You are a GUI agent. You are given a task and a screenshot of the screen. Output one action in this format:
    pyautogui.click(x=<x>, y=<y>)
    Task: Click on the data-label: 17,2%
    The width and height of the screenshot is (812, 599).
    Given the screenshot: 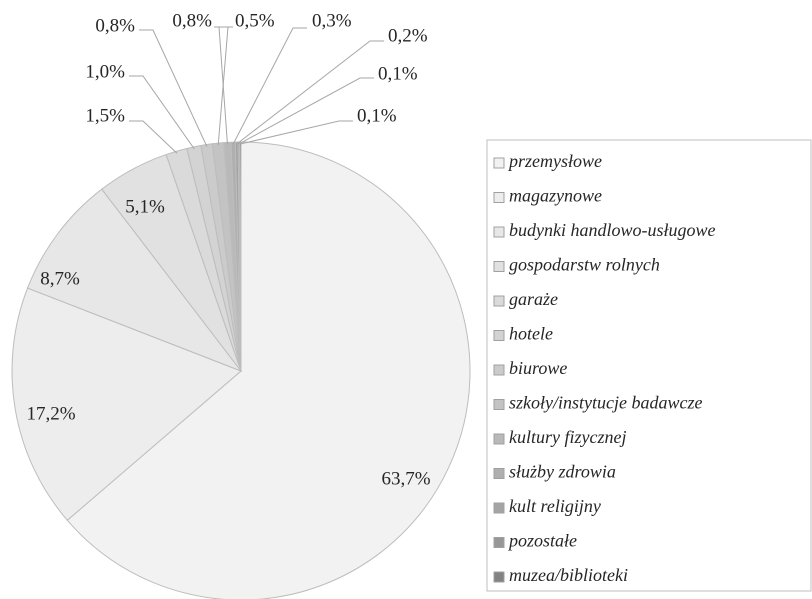 What is the action you would take?
    pyautogui.click(x=50, y=413)
    